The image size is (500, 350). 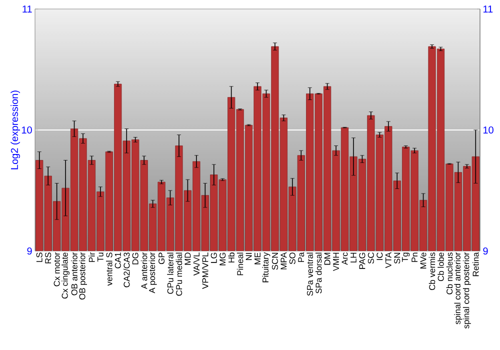 What do you see at coordinates (466, 290) in the screenshot?
I see `x-tick-label: spinal cord posterior` at bounding box center [466, 290].